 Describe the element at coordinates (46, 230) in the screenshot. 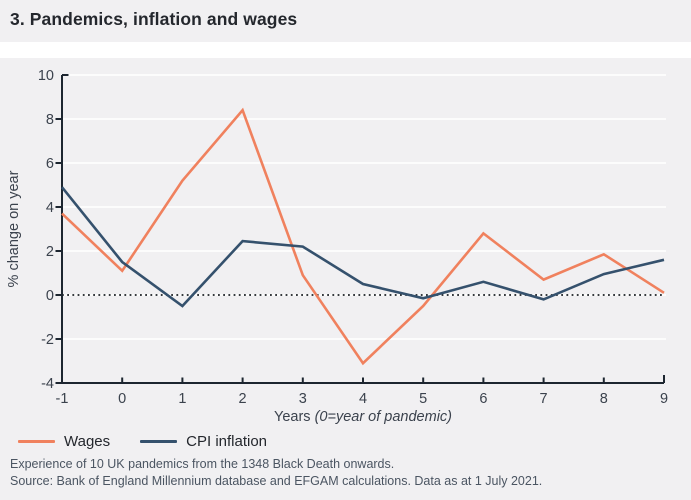

I see `y-tick-labels: 10 8 6 4 2 0 -2 -4` at that location.